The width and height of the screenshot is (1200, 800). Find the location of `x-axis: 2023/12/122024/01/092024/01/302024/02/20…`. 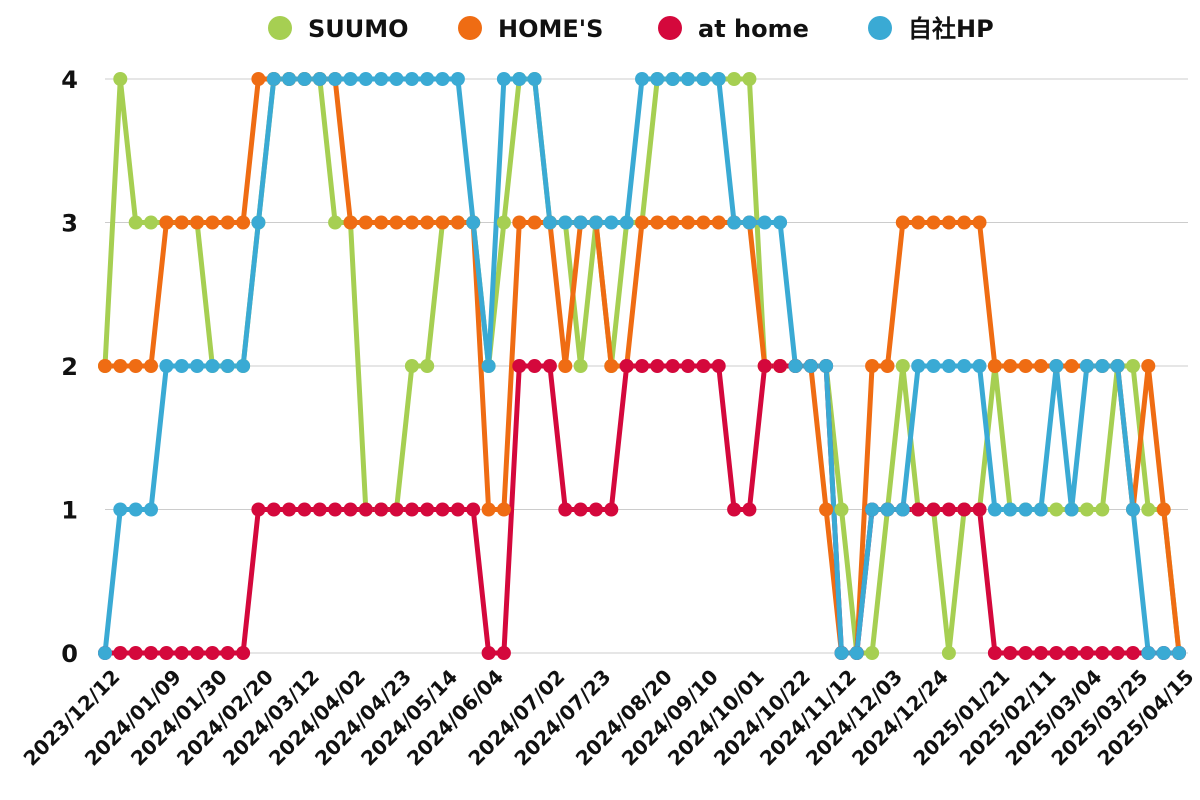

x-axis: 2023/12/122024/01/092024/01/302024/02/20… is located at coordinates (609, 718).